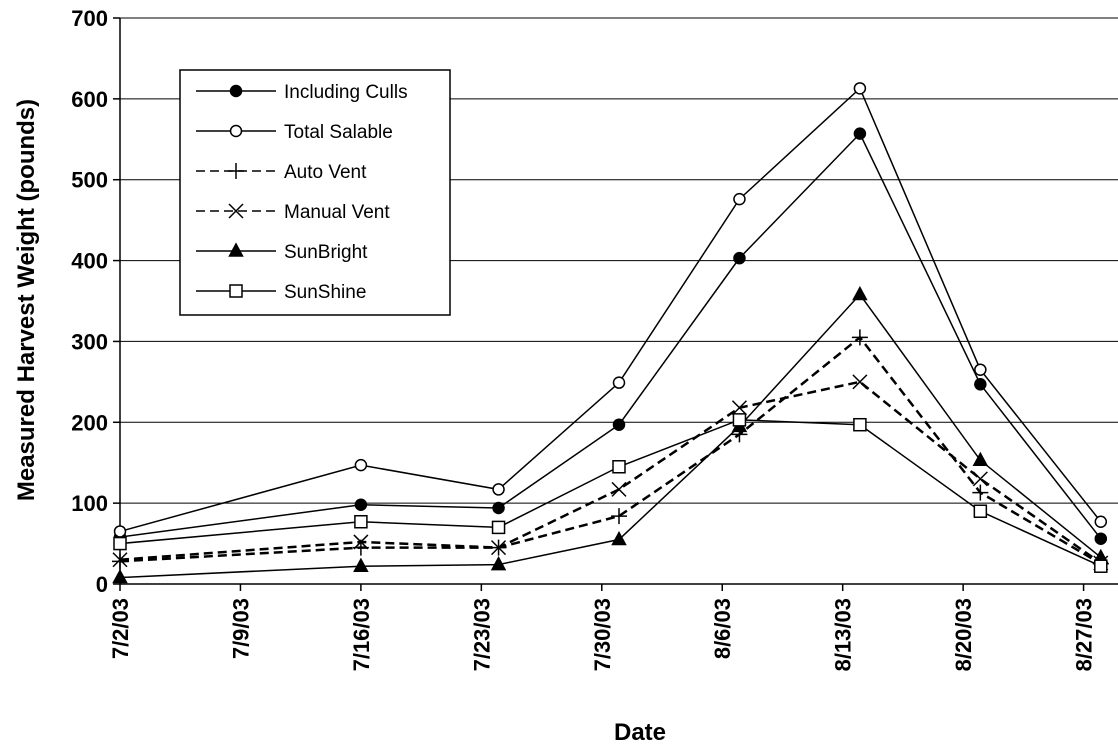 The image size is (1118, 756). What do you see at coordinates (640, 732) in the screenshot?
I see `x-axis-title: Date` at bounding box center [640, 732].